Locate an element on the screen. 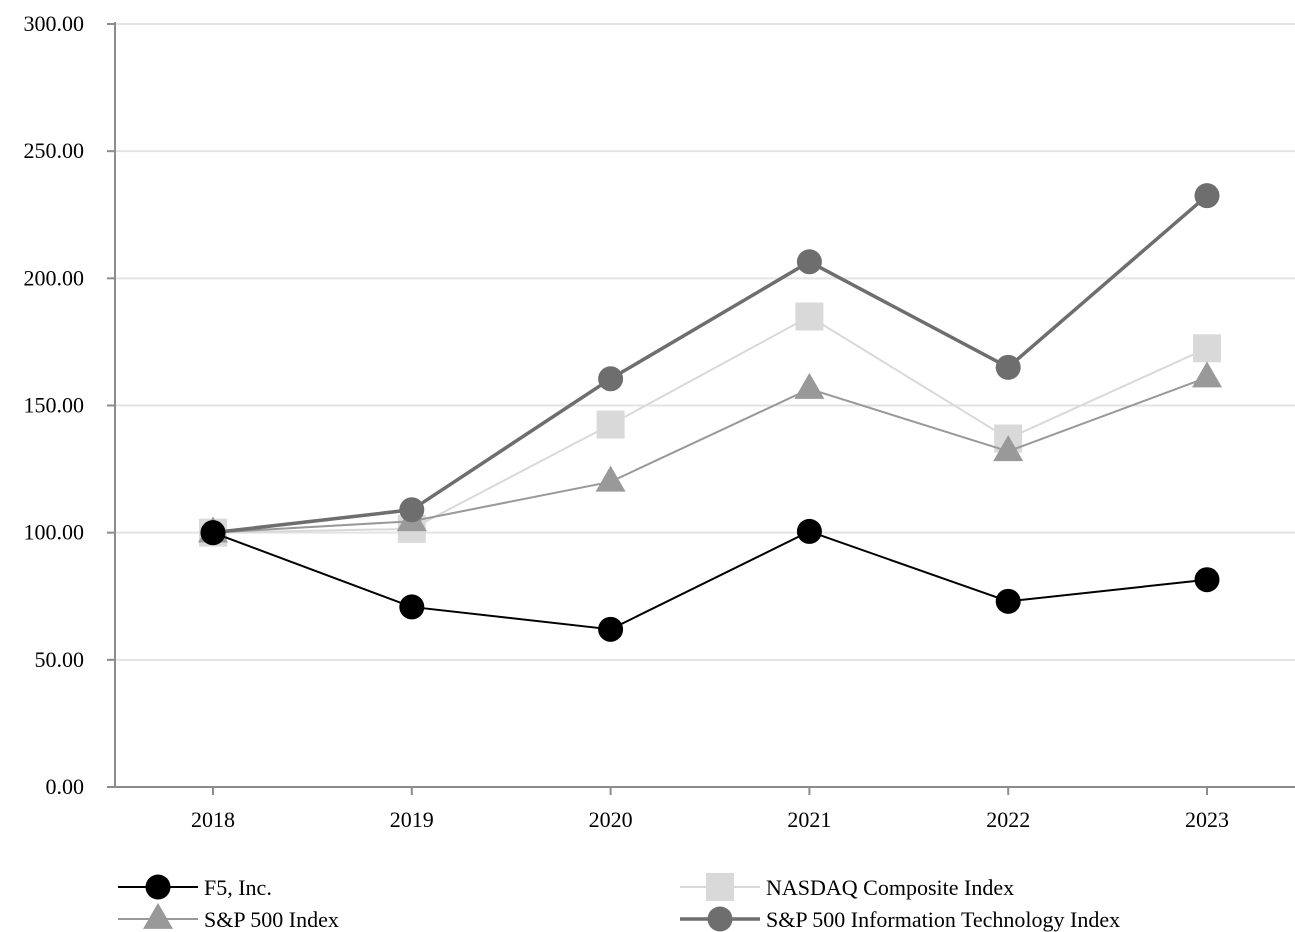 This screenshot has height=932, width=1295. legend-item: S&P 500 Index is located at coordinates (228, 917).